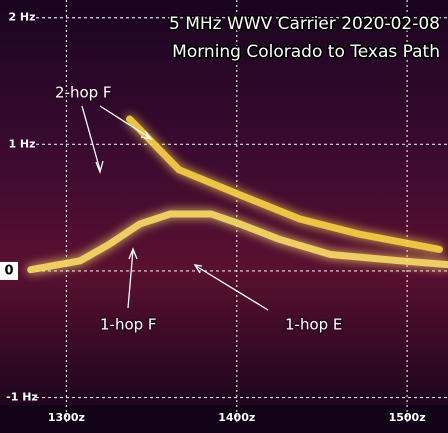 This screenshot has width=448, height=433. What do you see at coordinates (407, 417) in the screenshot?
I see `x-tick-label: 1500z` at bounding box center [407, 417].